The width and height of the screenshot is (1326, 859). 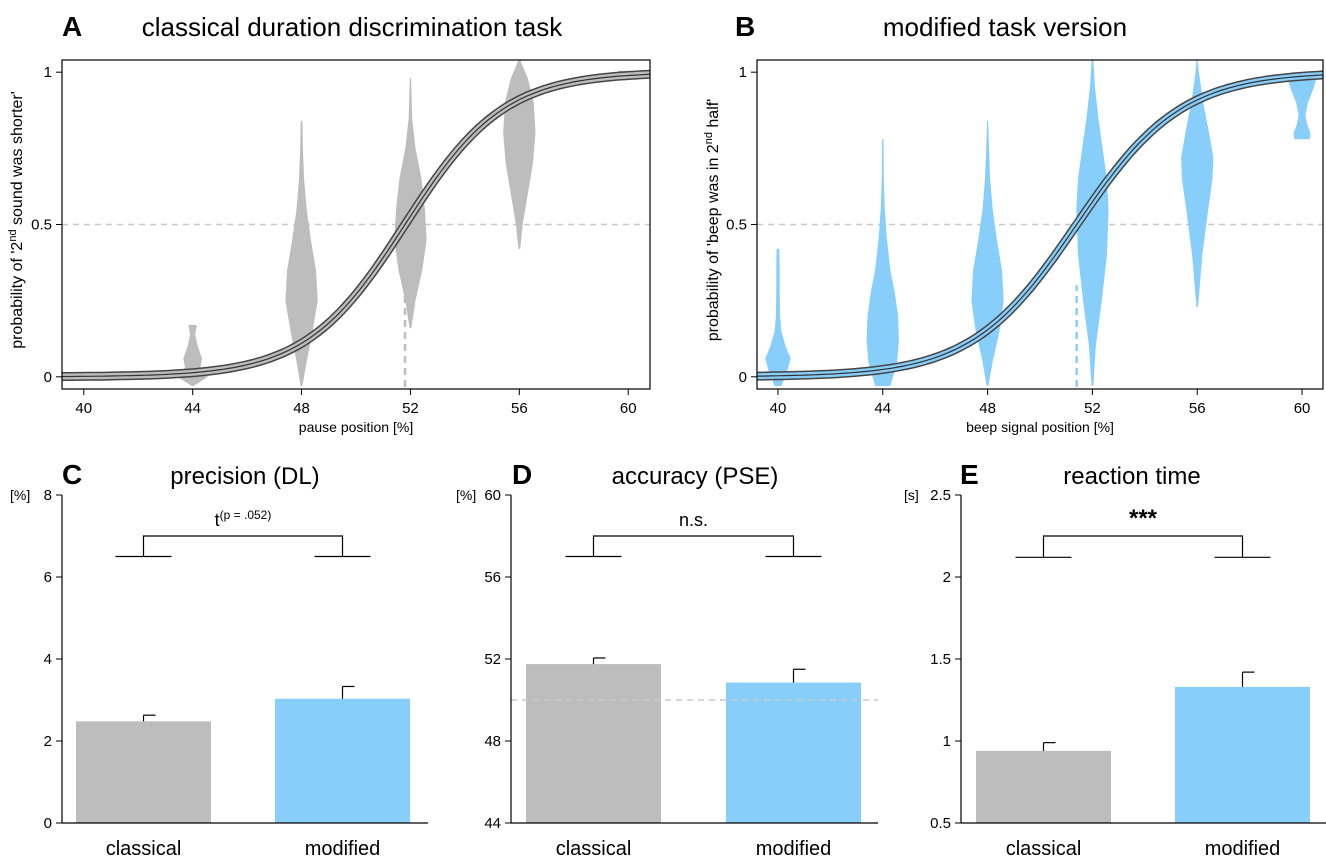 What do you see at coordinates (1131, 476) in the screenshot?
I see `panel-title: reaction time` at bounding box center [1131, 476].